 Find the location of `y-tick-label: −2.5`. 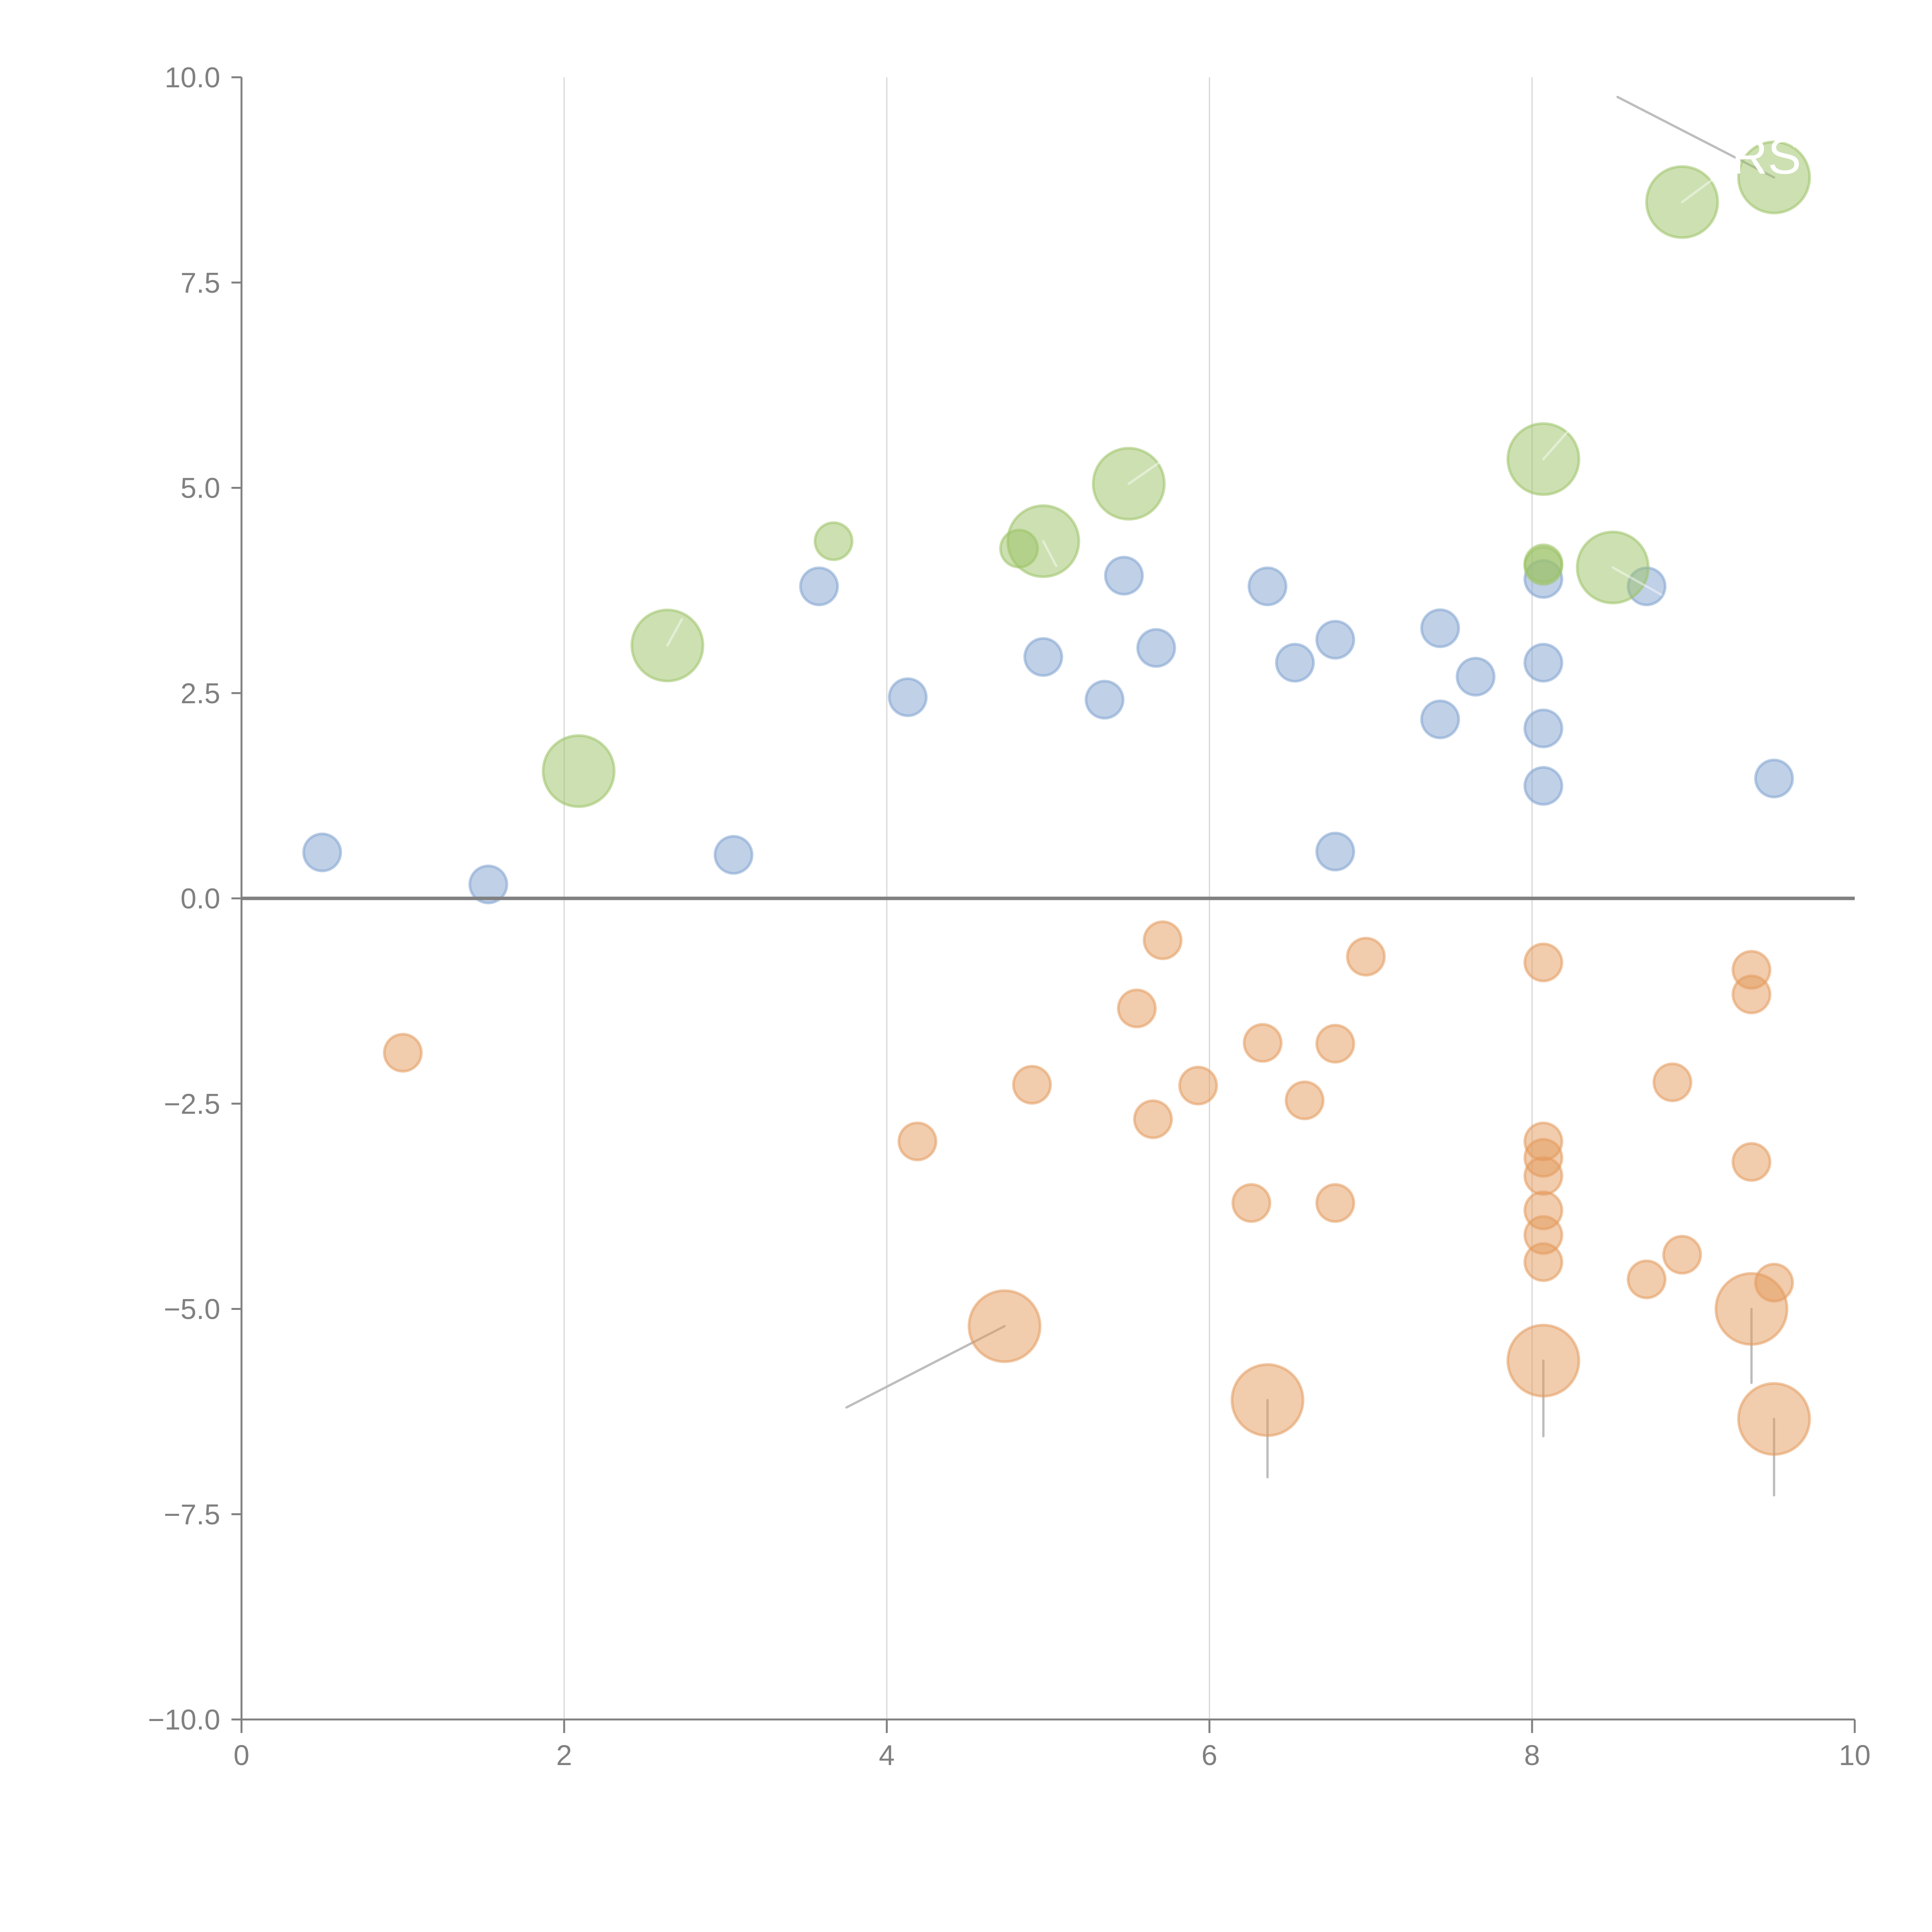

y-tick-label: −2.5 is located at coordinates (192, 1104).